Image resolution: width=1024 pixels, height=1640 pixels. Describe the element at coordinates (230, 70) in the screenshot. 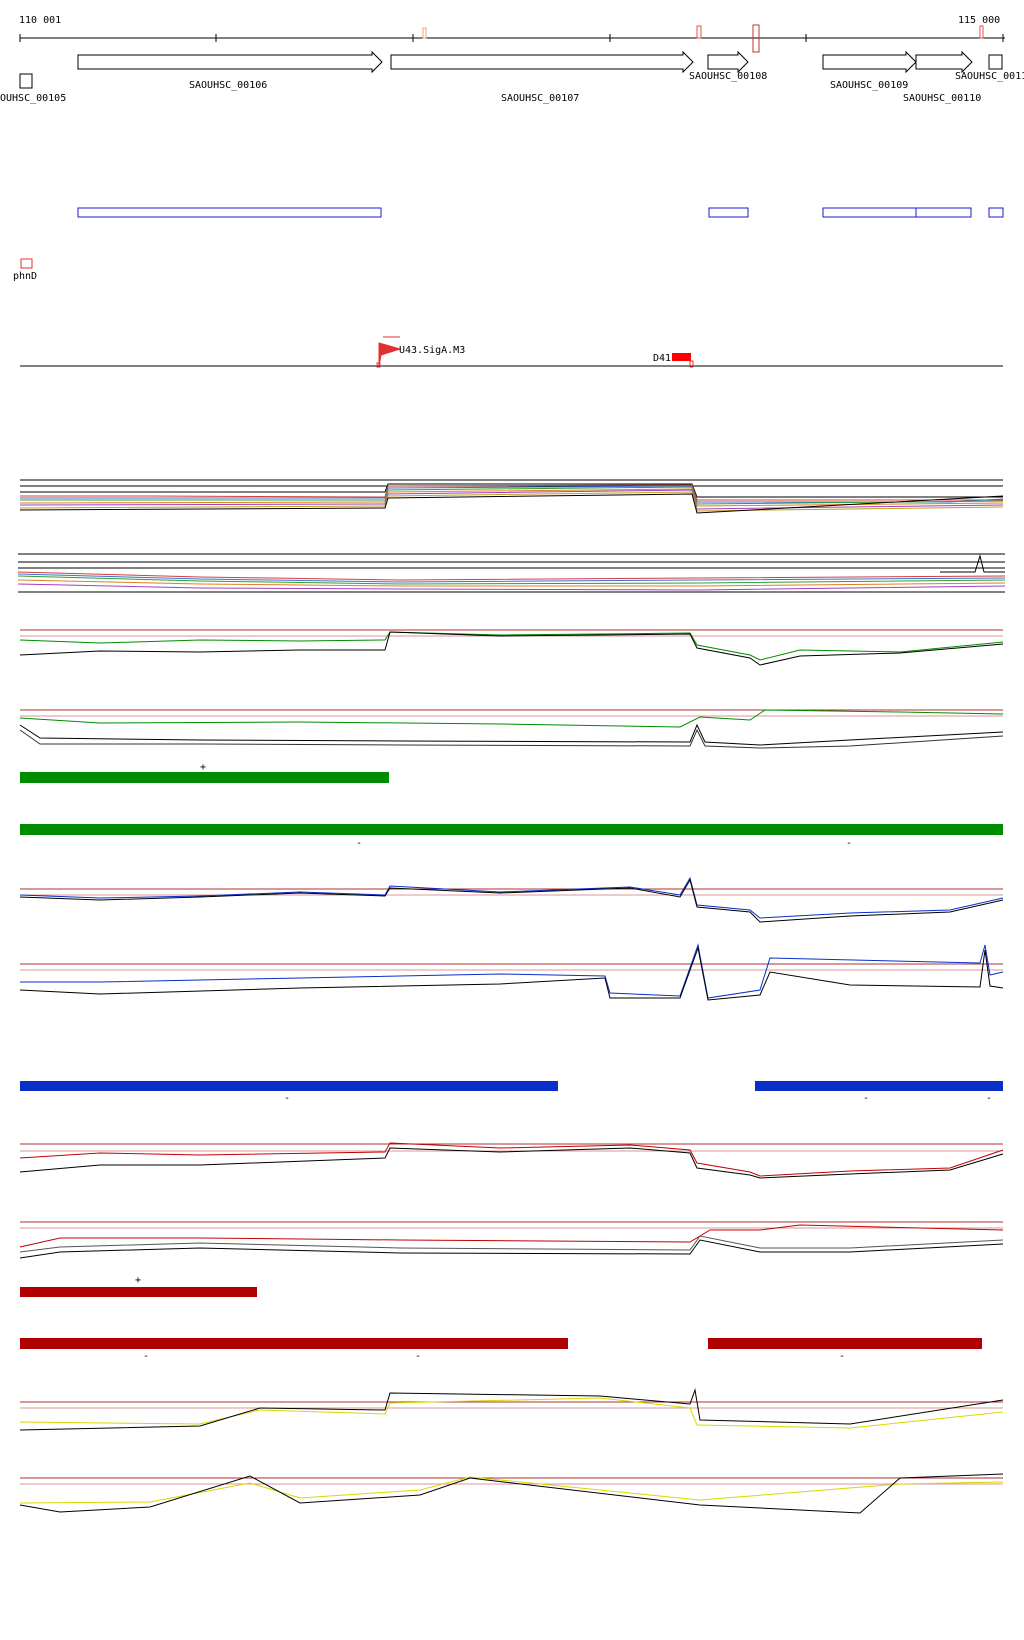

I see `gene-SAOUHSC-00106: SAOUHSC_00106` at that location.